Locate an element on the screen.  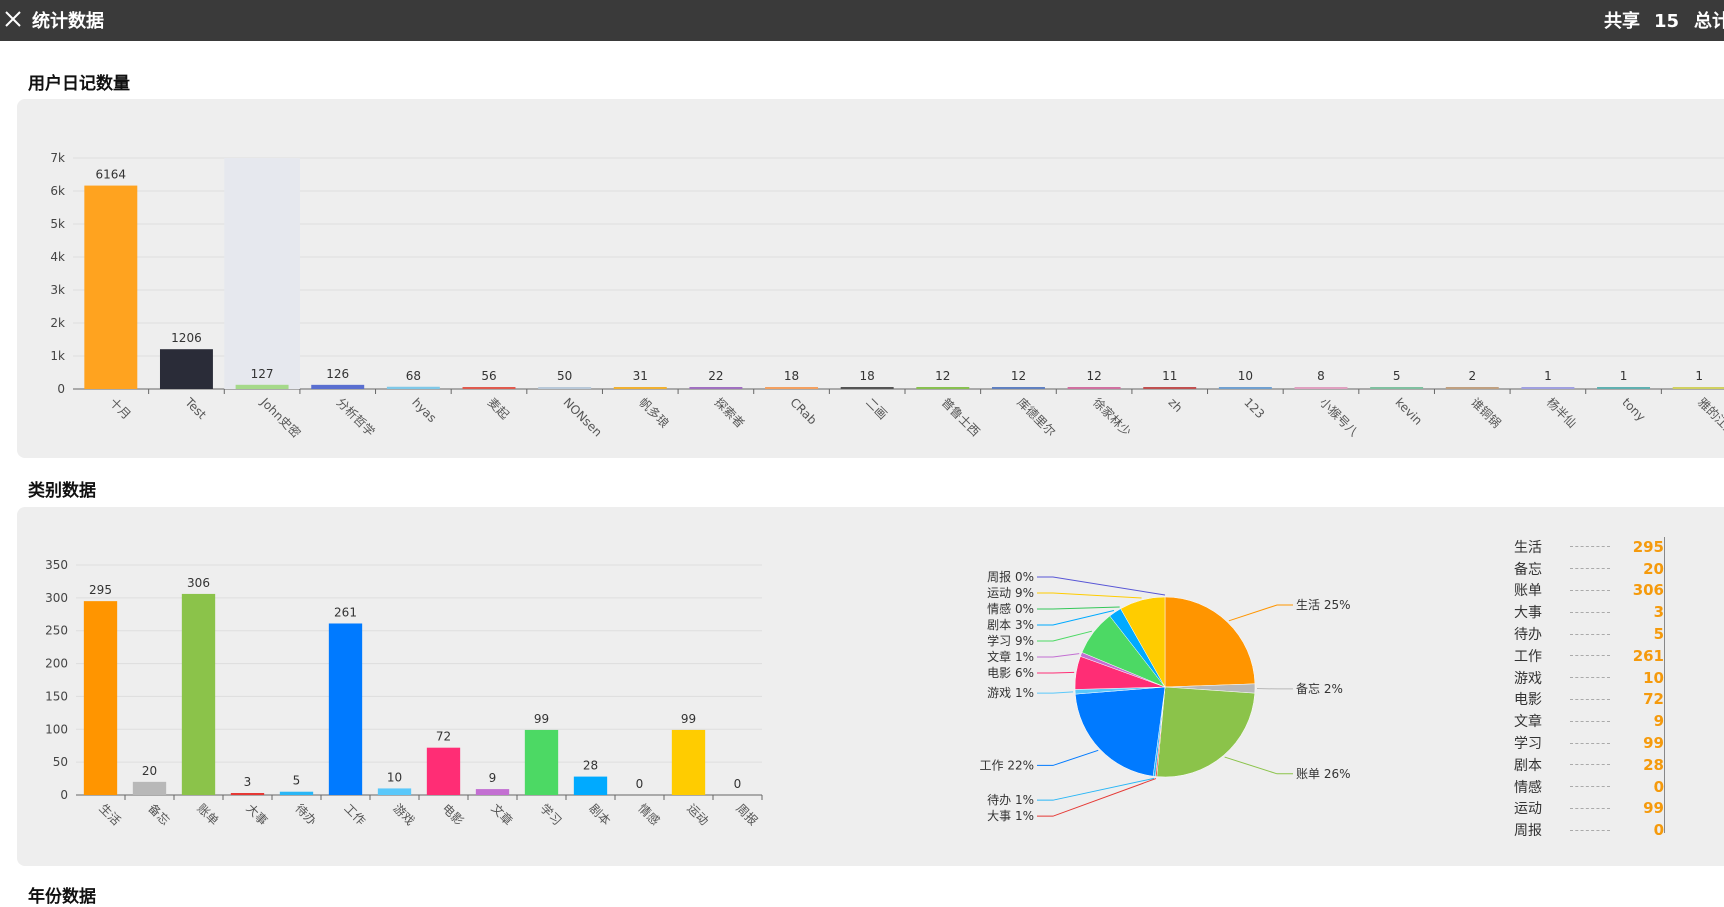
category-category-label: 运动 is located at coordinates (697, 814).